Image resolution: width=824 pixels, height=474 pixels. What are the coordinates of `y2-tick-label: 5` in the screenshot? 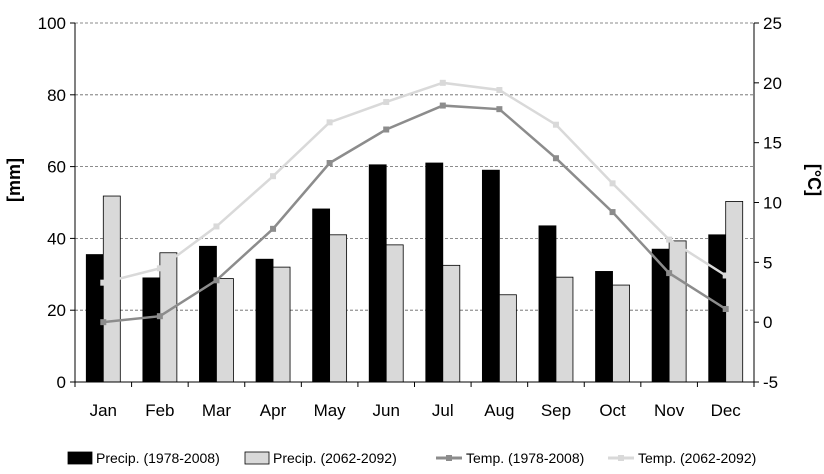 It's located at (767, 262).